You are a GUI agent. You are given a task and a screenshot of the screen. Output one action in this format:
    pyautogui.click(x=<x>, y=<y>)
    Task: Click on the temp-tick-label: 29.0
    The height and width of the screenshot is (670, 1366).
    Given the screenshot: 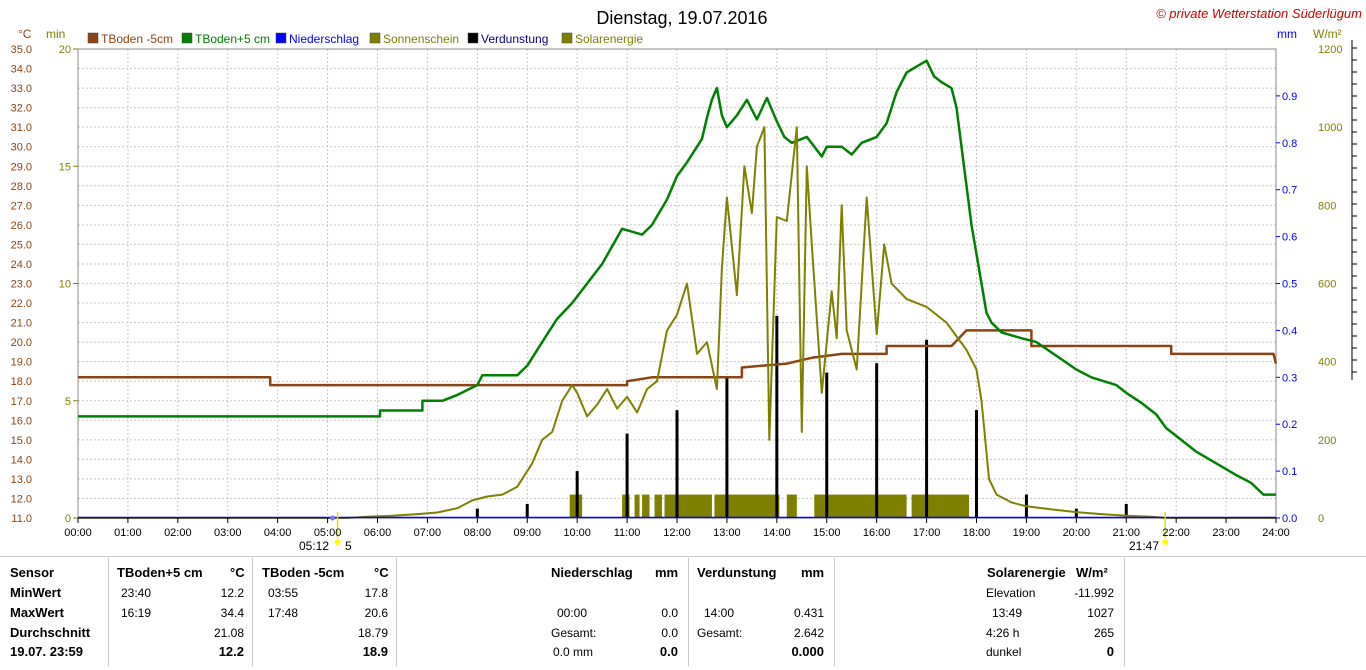 What is the action you would take?
    pyautogui.click(x=21, y=167)
    